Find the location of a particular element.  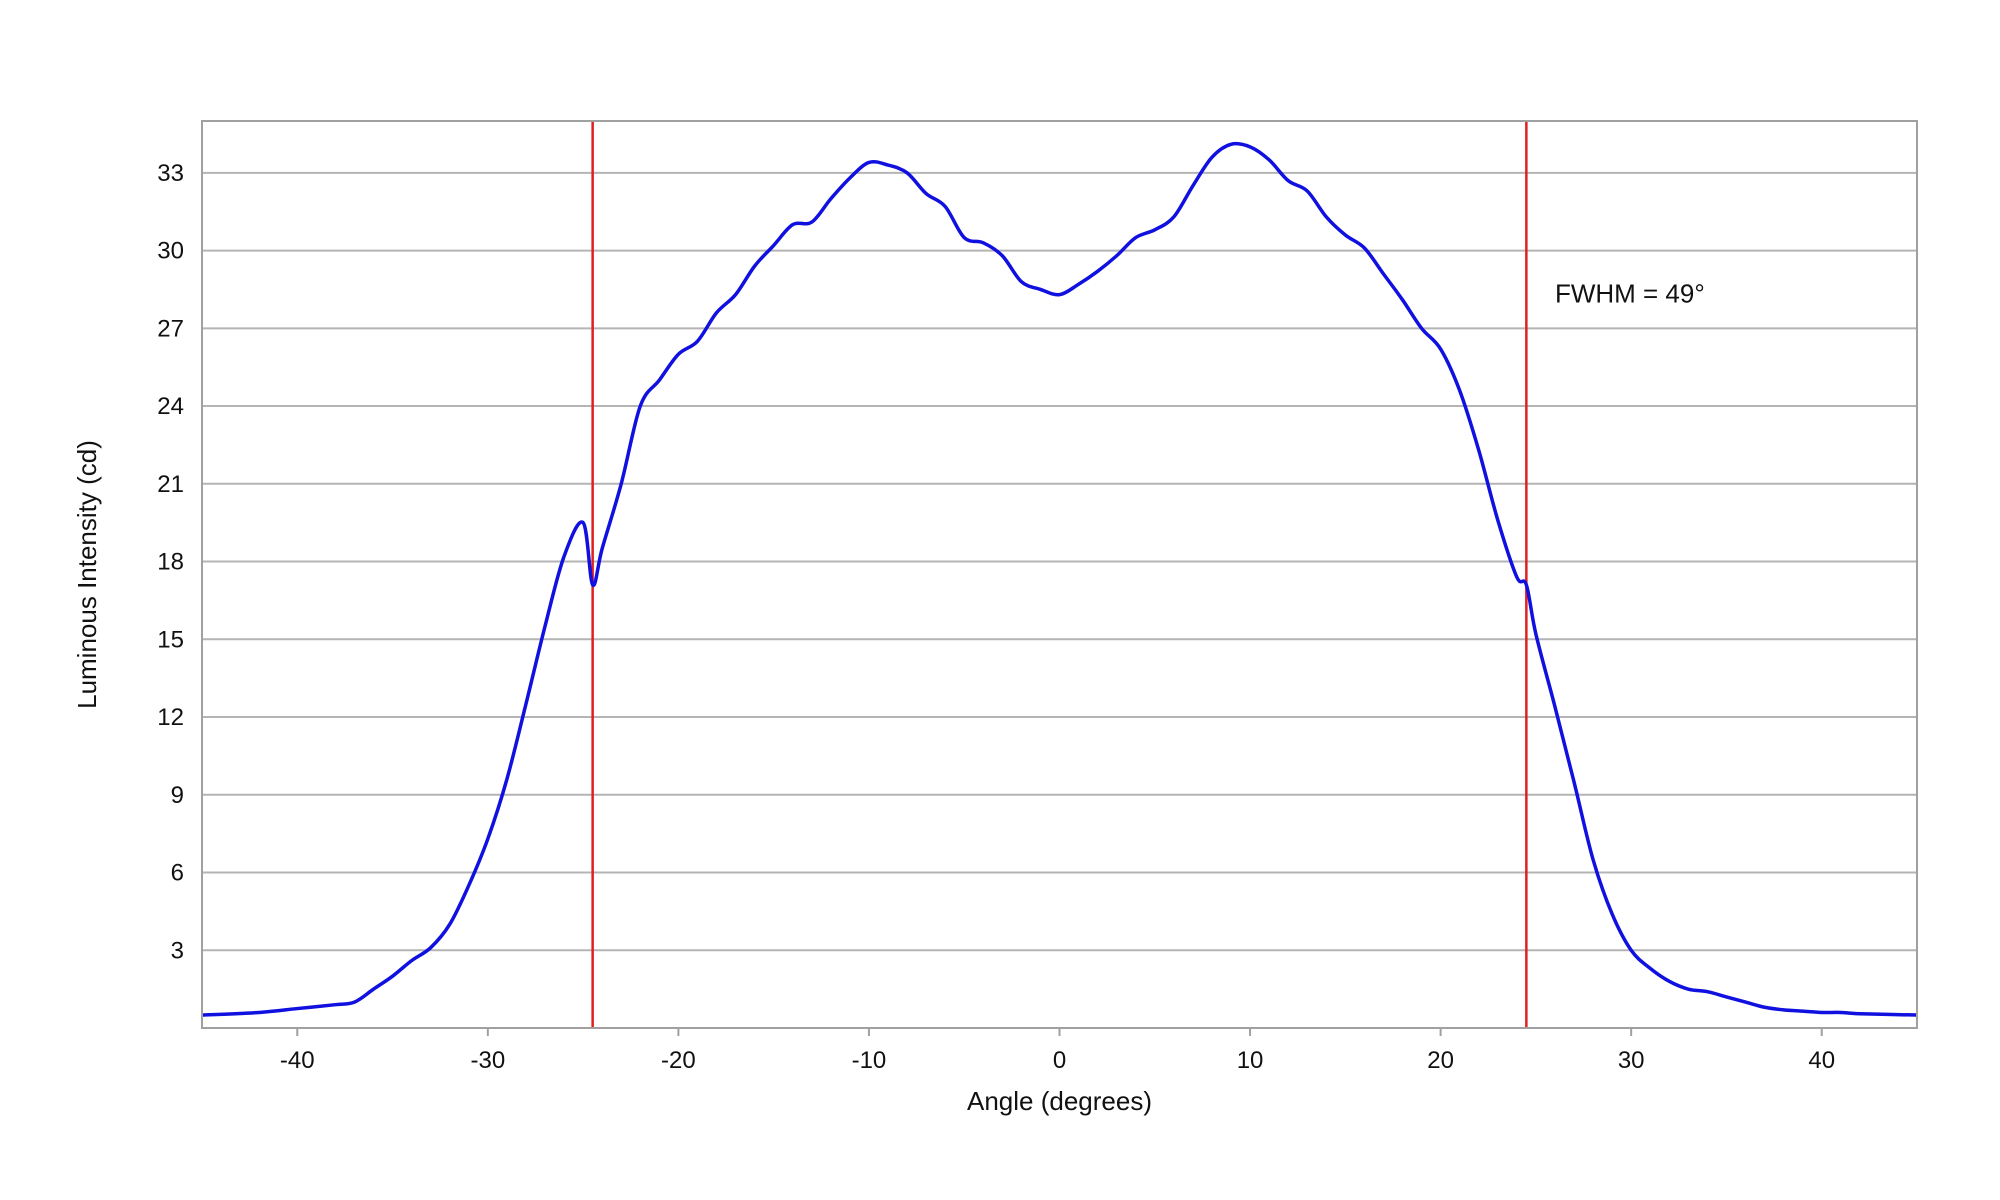

x-tick-label: 20 is located at coordinates (1440, 1060).